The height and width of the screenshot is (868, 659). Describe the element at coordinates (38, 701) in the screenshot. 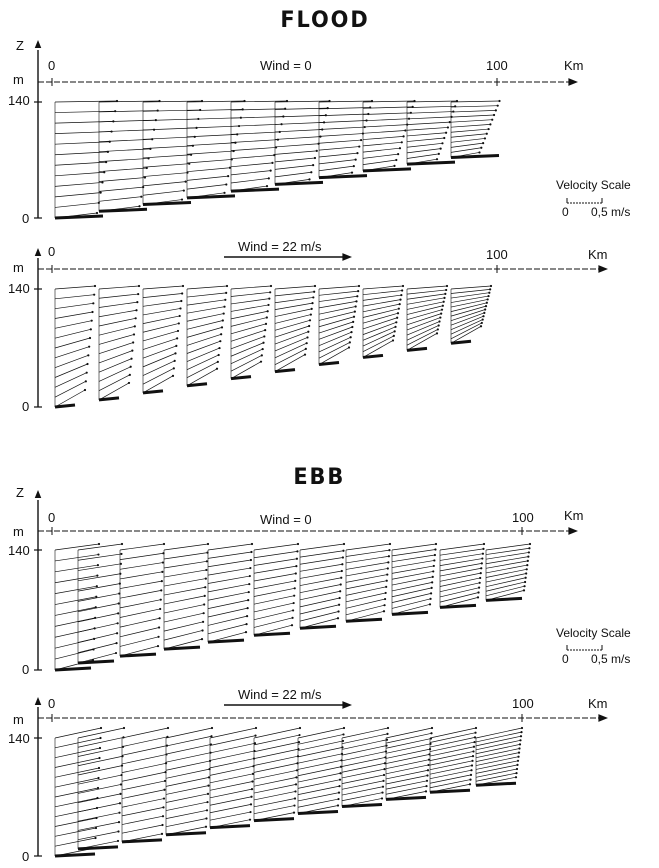

I see `panel4-z-arrow` at that location.